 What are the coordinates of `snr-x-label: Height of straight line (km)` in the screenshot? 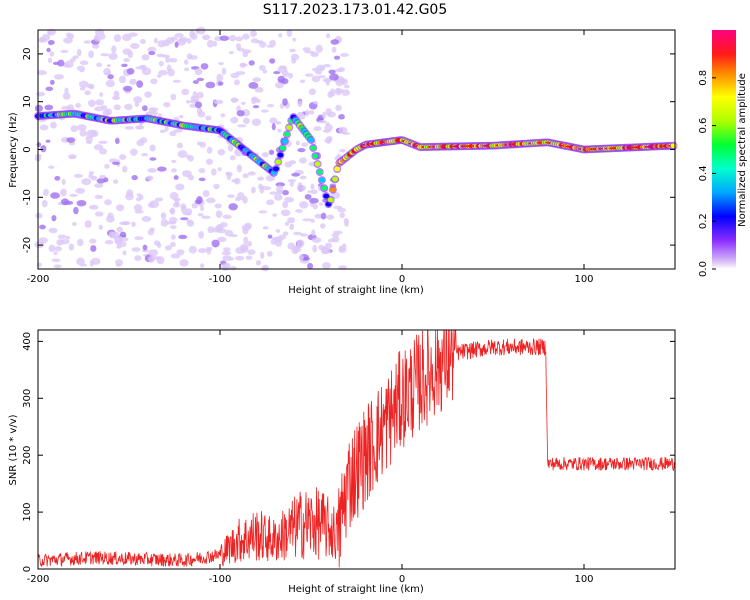 It's located at (356, 589).